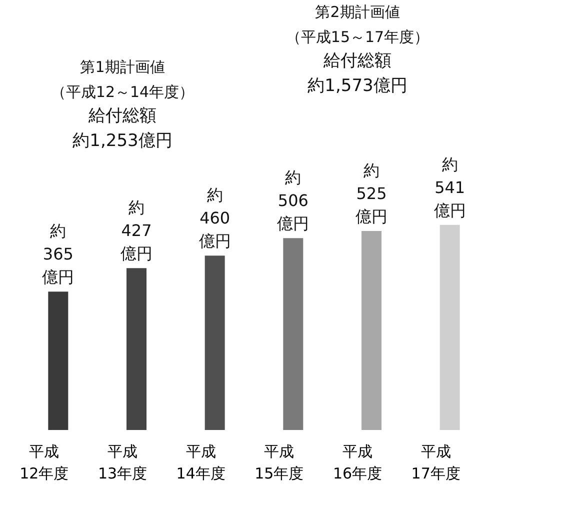 The image size is (572, 506). I want to click on data-label: 約 460 億円, so click(214, 218).